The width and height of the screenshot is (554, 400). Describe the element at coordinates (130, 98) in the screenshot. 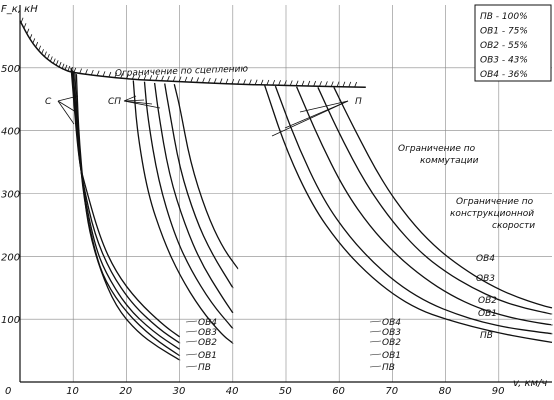

I see `leader-sp` at that location.